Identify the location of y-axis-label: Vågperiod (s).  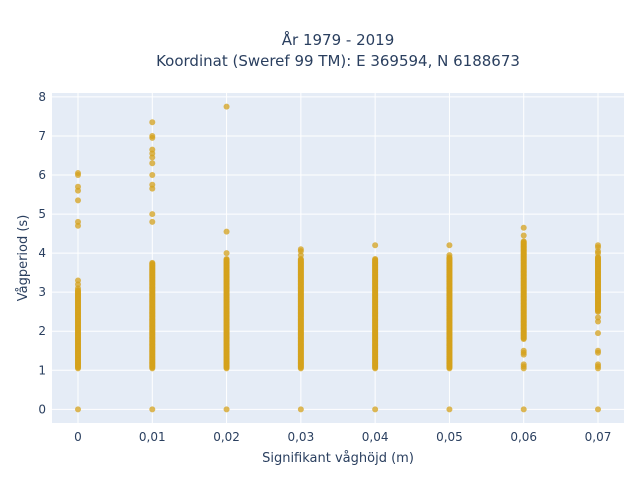
(23, 258).